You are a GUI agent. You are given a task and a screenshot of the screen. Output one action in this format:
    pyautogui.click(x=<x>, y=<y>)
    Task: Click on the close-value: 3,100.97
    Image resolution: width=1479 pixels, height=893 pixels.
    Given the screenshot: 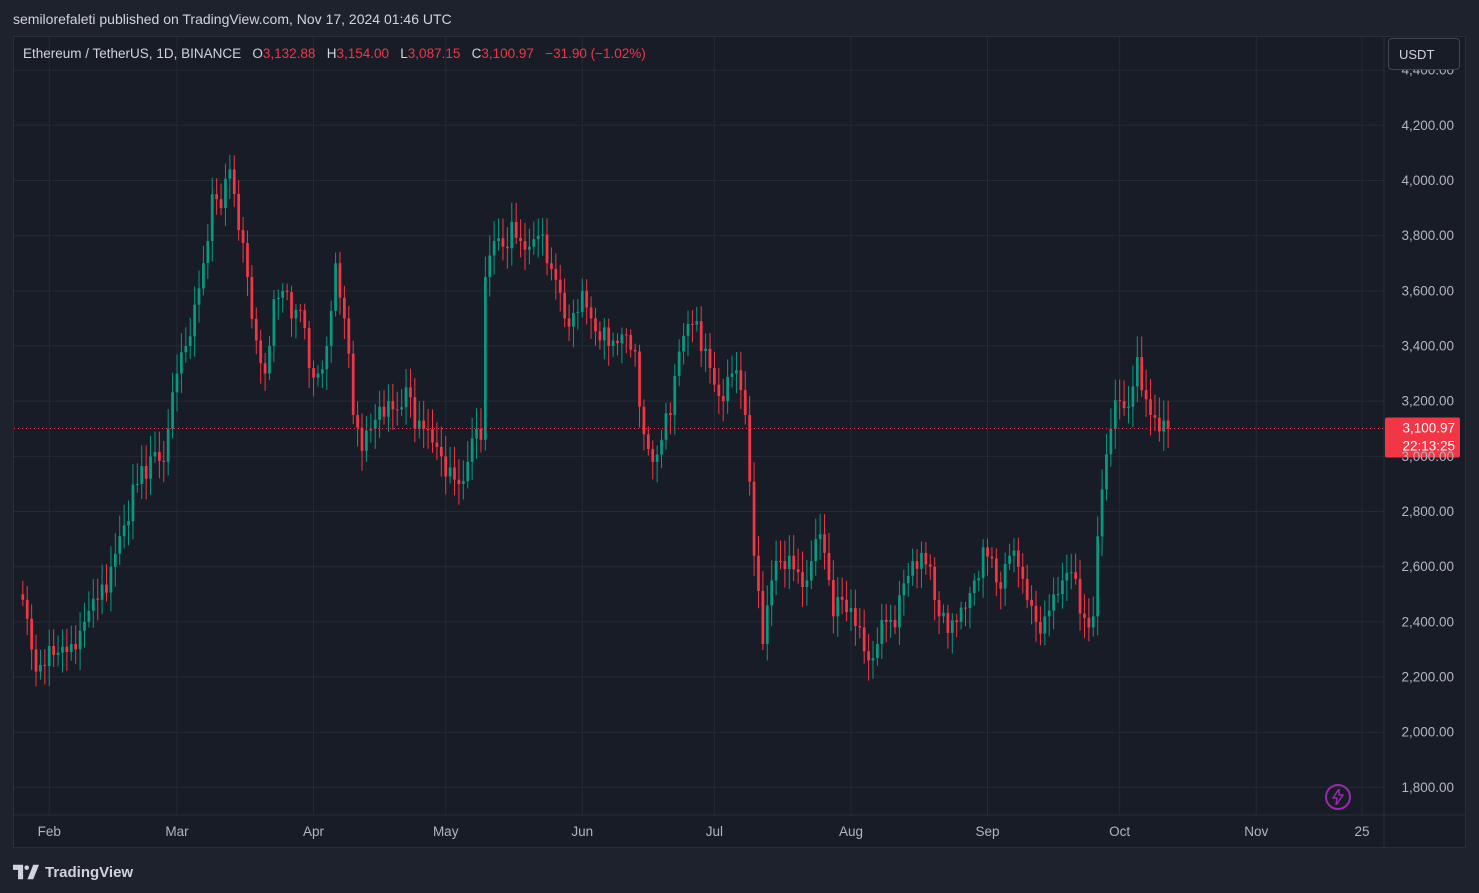 What is the action you would take?
    pyautogui.click(x=507, y=53)
    